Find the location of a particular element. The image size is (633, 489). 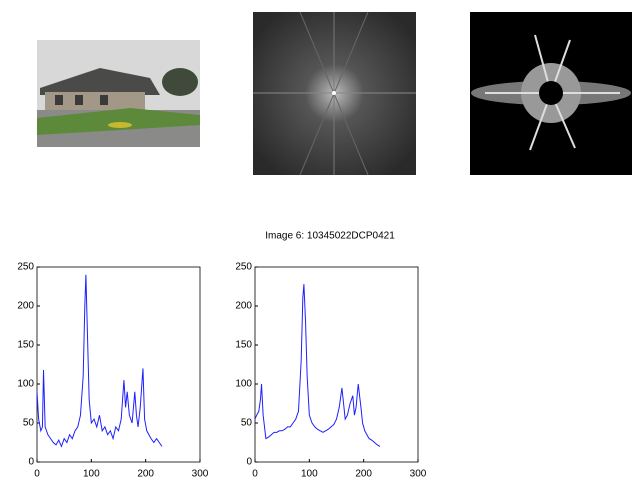

spectrum-image is located at coordinates (334, 93).